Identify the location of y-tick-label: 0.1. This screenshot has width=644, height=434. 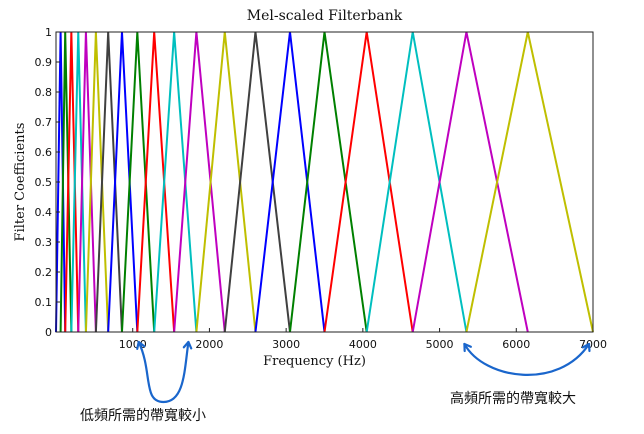
(44, 302).